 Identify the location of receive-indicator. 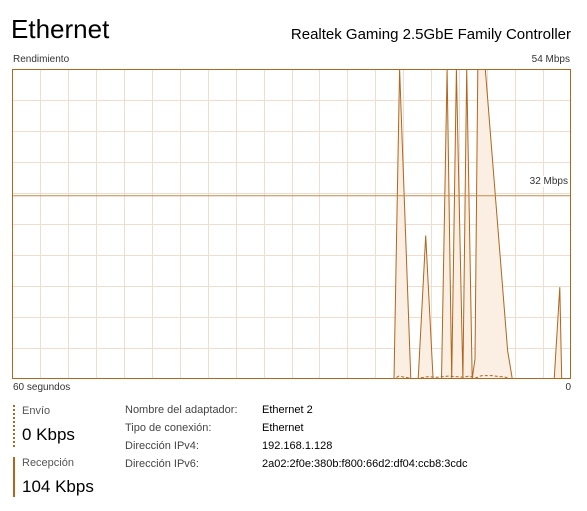
(14, 477).